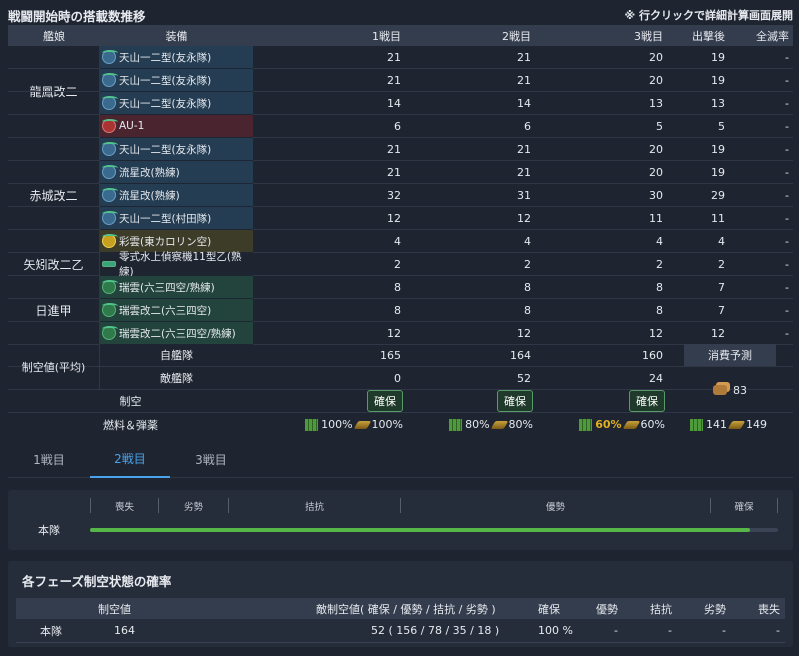  I want to click on count-cell: 30, so click(656, 195).